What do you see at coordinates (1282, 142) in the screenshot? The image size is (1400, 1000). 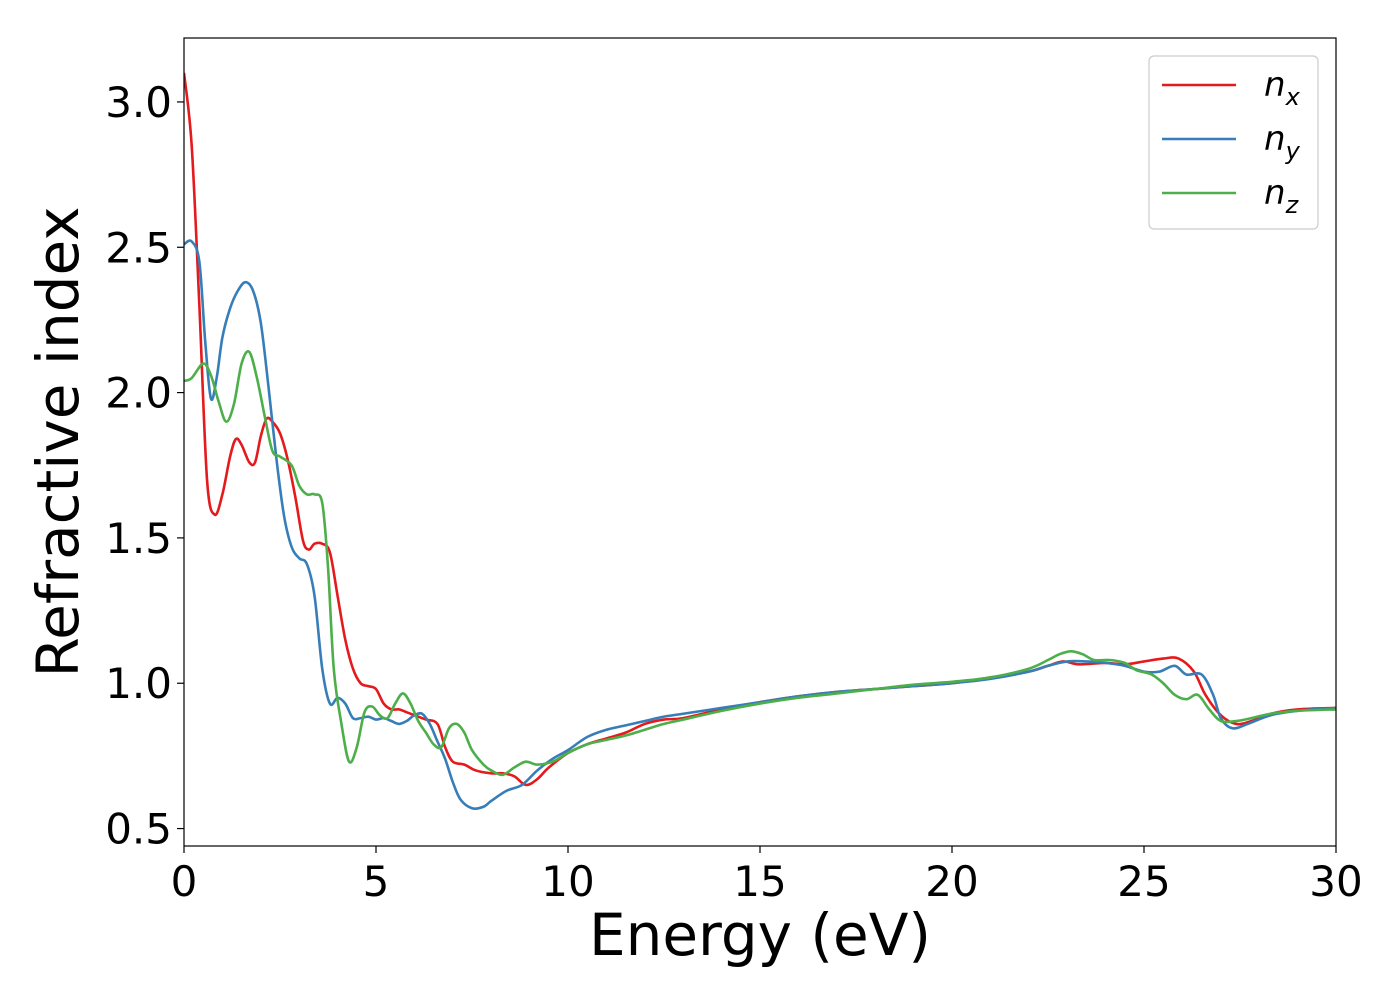 I see `legend-label-n-y: ny` at bounding box center [1282, 142].